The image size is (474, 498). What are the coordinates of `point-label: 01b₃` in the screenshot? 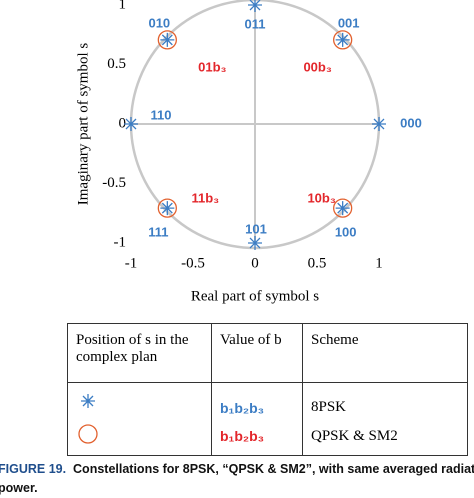 It's located at (212, 66).